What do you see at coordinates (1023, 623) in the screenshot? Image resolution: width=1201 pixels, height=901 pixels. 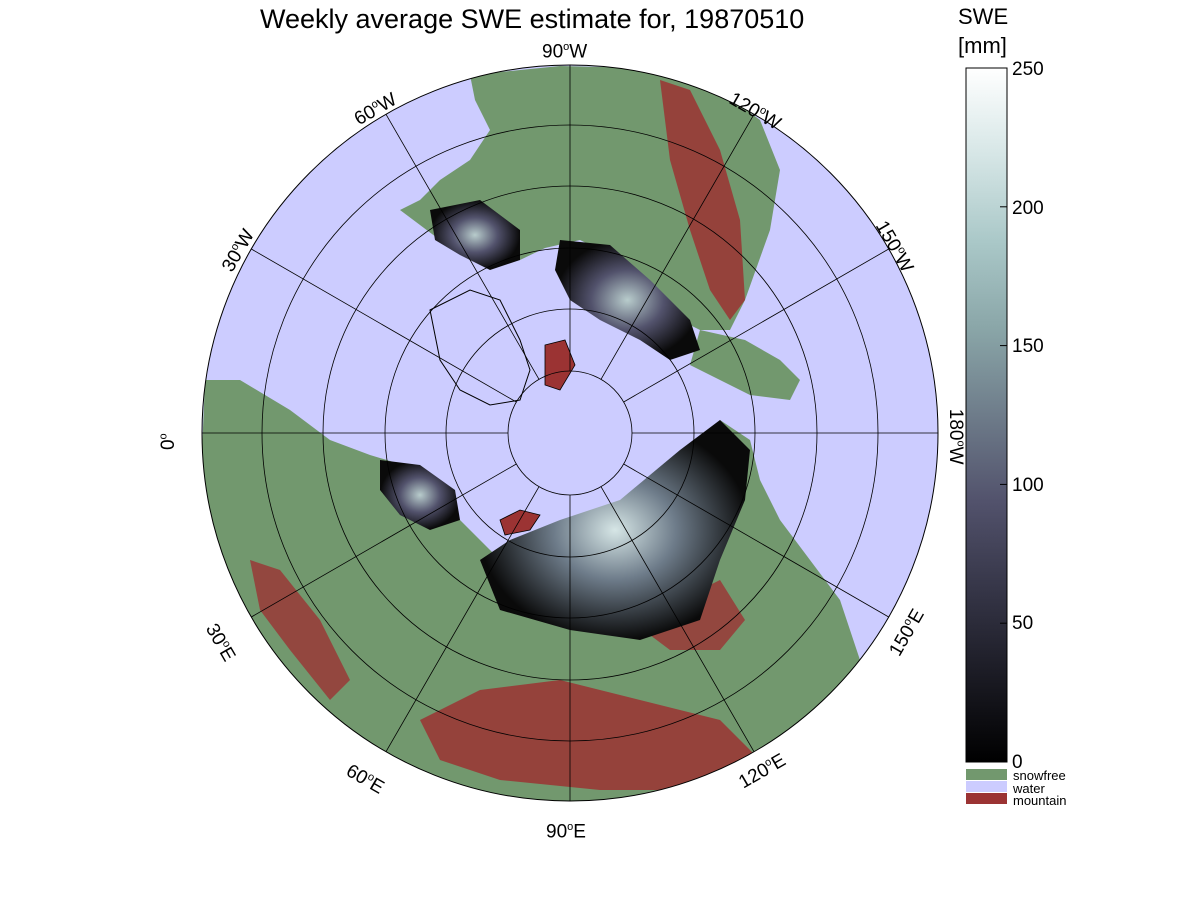 I see `colorbar-tick-50: 50` at bounding box center [1023, 623].